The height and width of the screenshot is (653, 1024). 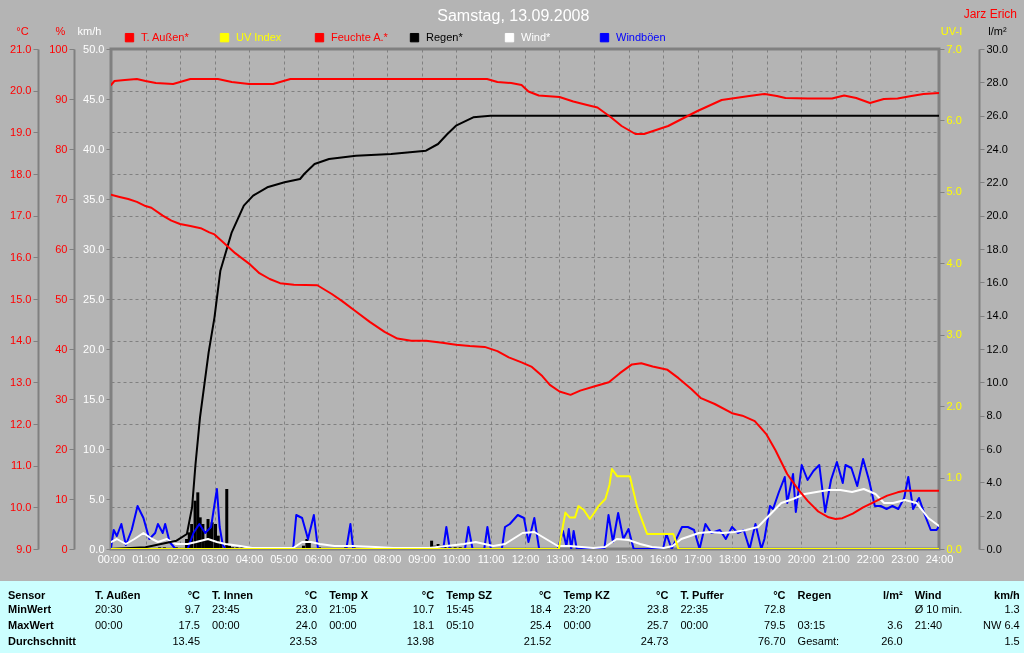 What do you see at coordinates (306, 625) in the screenshot?
I see `text: 24.0` at bounding box center [306, 625].